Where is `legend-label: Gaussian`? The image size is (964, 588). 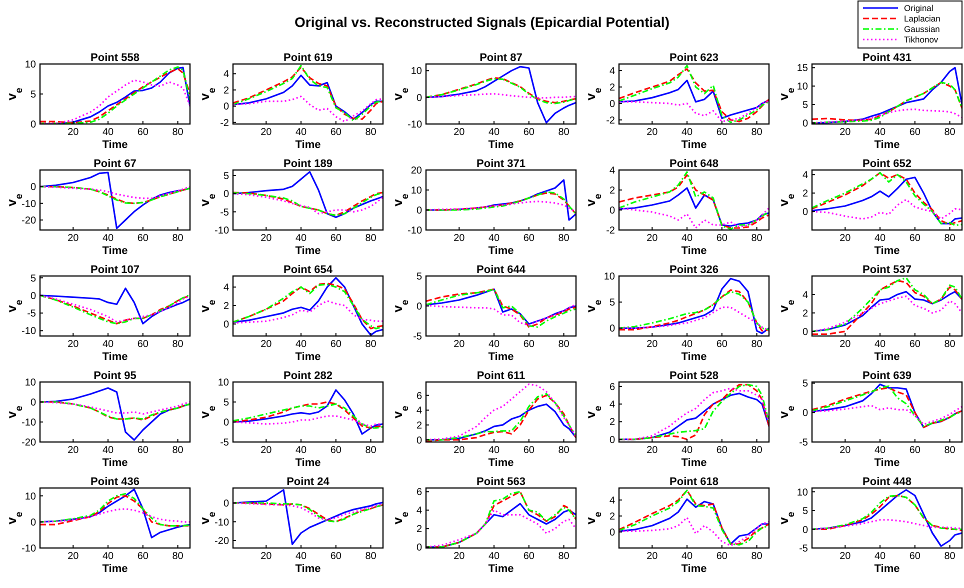
legend-label: Gaussian is located at coordinates (922, 29).